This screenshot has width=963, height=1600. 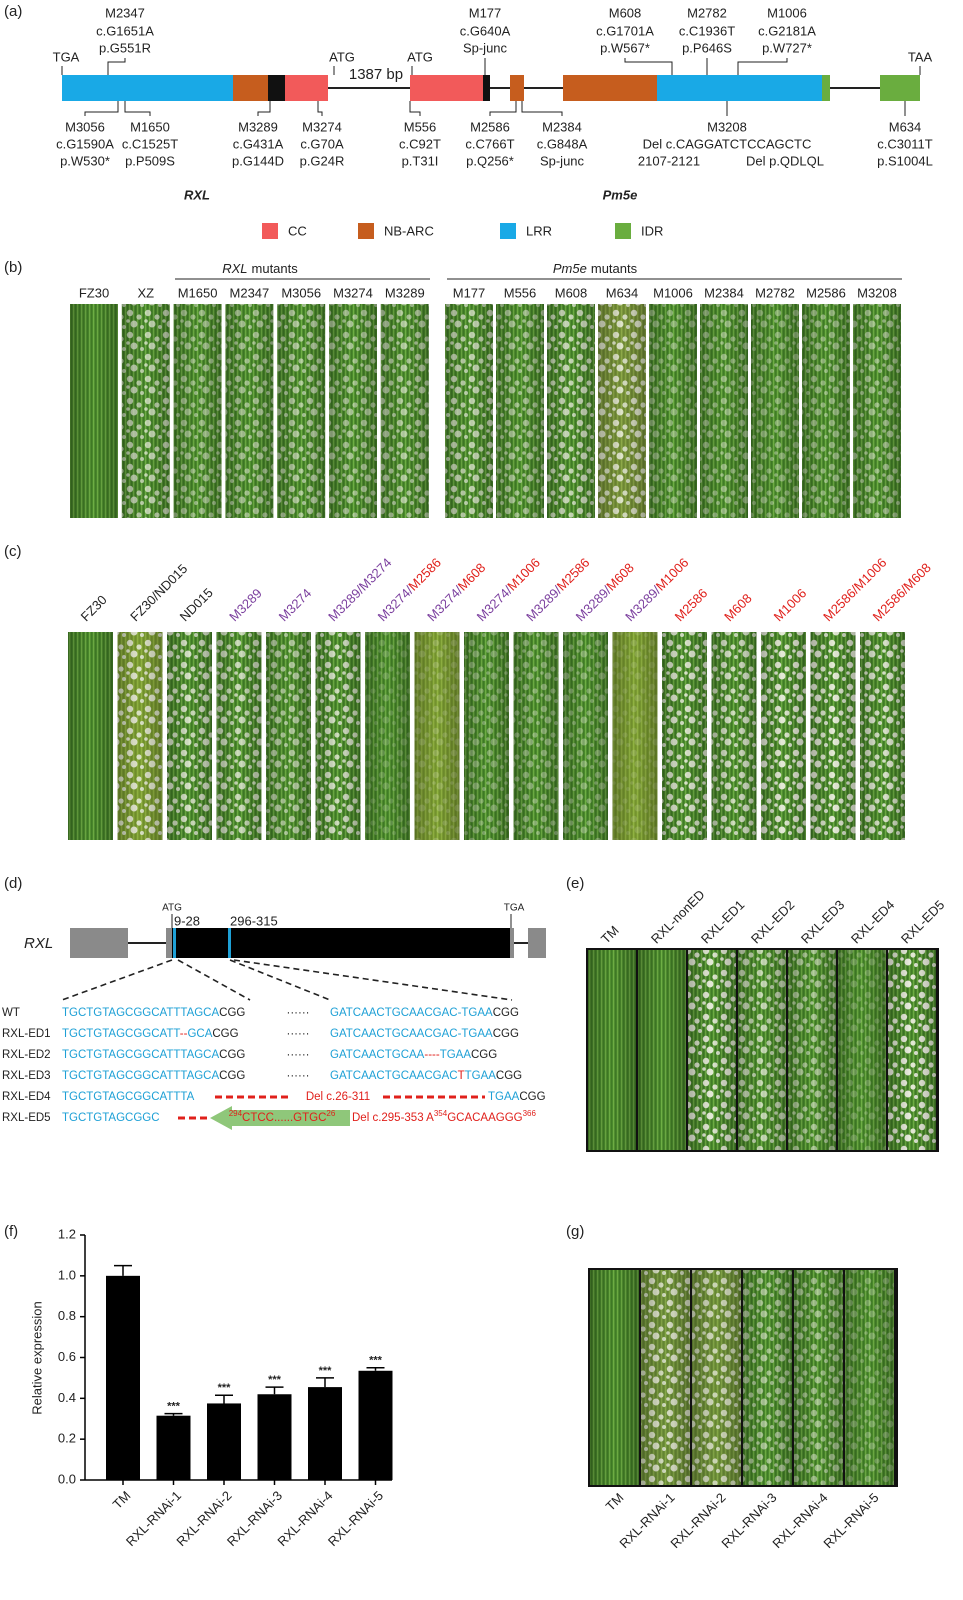 I want to click on mutation-detail: p.G144D, so click(x=258, y=160).